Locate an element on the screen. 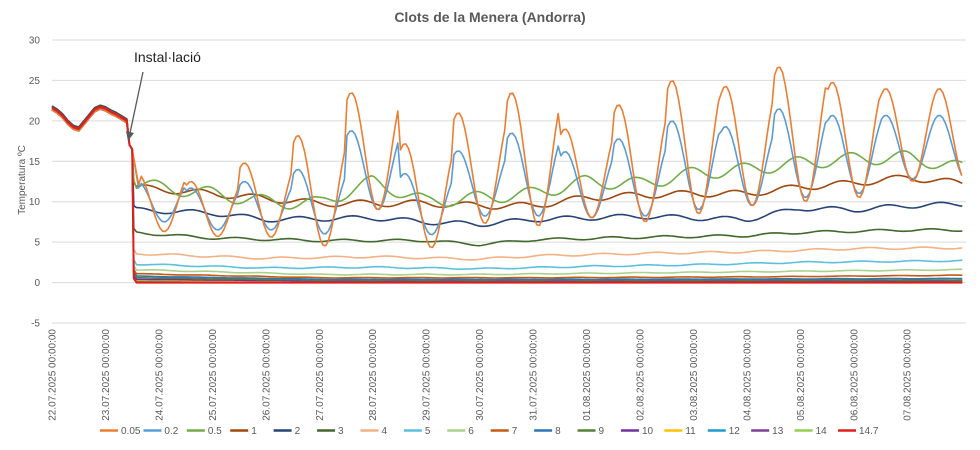  legend-item: 14 is located at coordinates (811, 431).